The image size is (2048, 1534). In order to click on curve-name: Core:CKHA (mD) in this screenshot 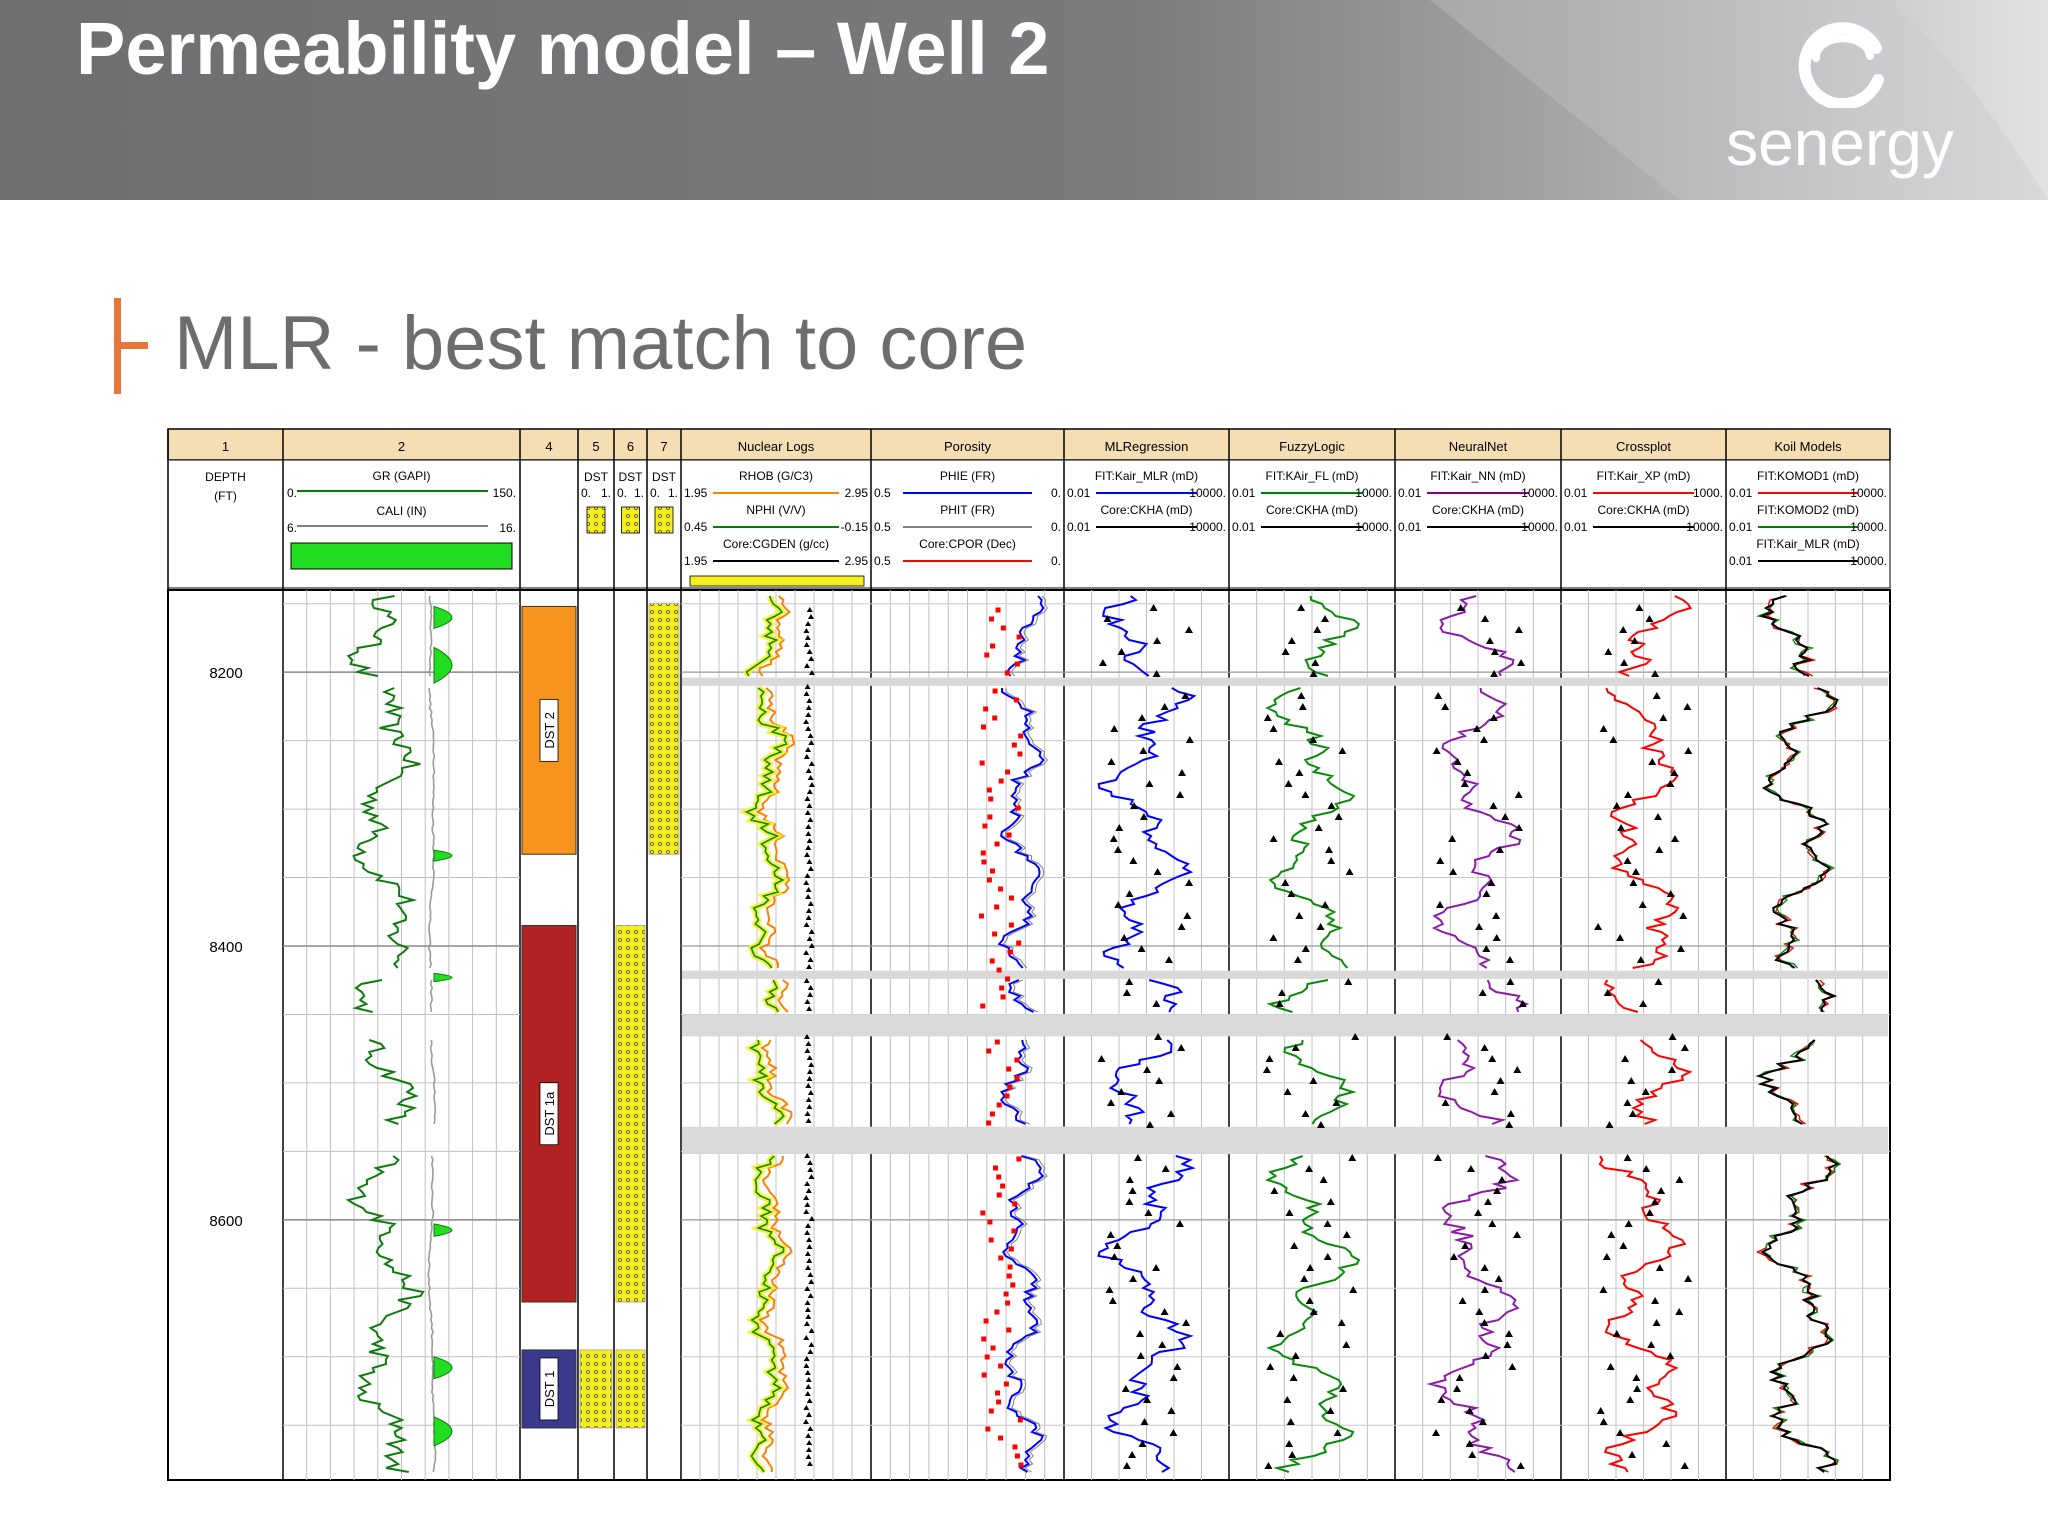, I will do `click(1478, 510)`.